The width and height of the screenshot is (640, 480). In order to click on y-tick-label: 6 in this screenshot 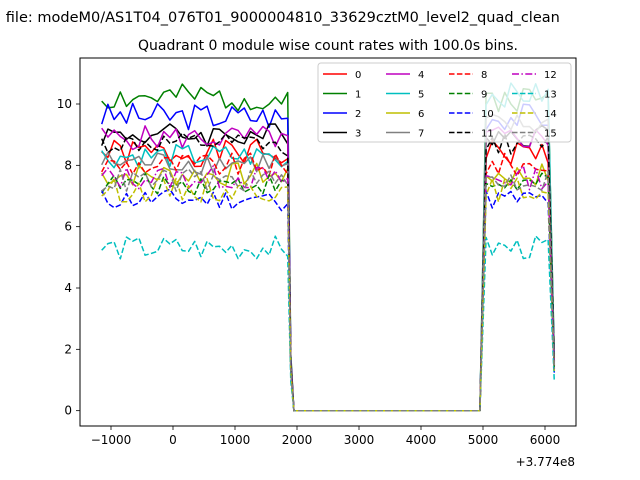, I will do `click(68, 227)`.